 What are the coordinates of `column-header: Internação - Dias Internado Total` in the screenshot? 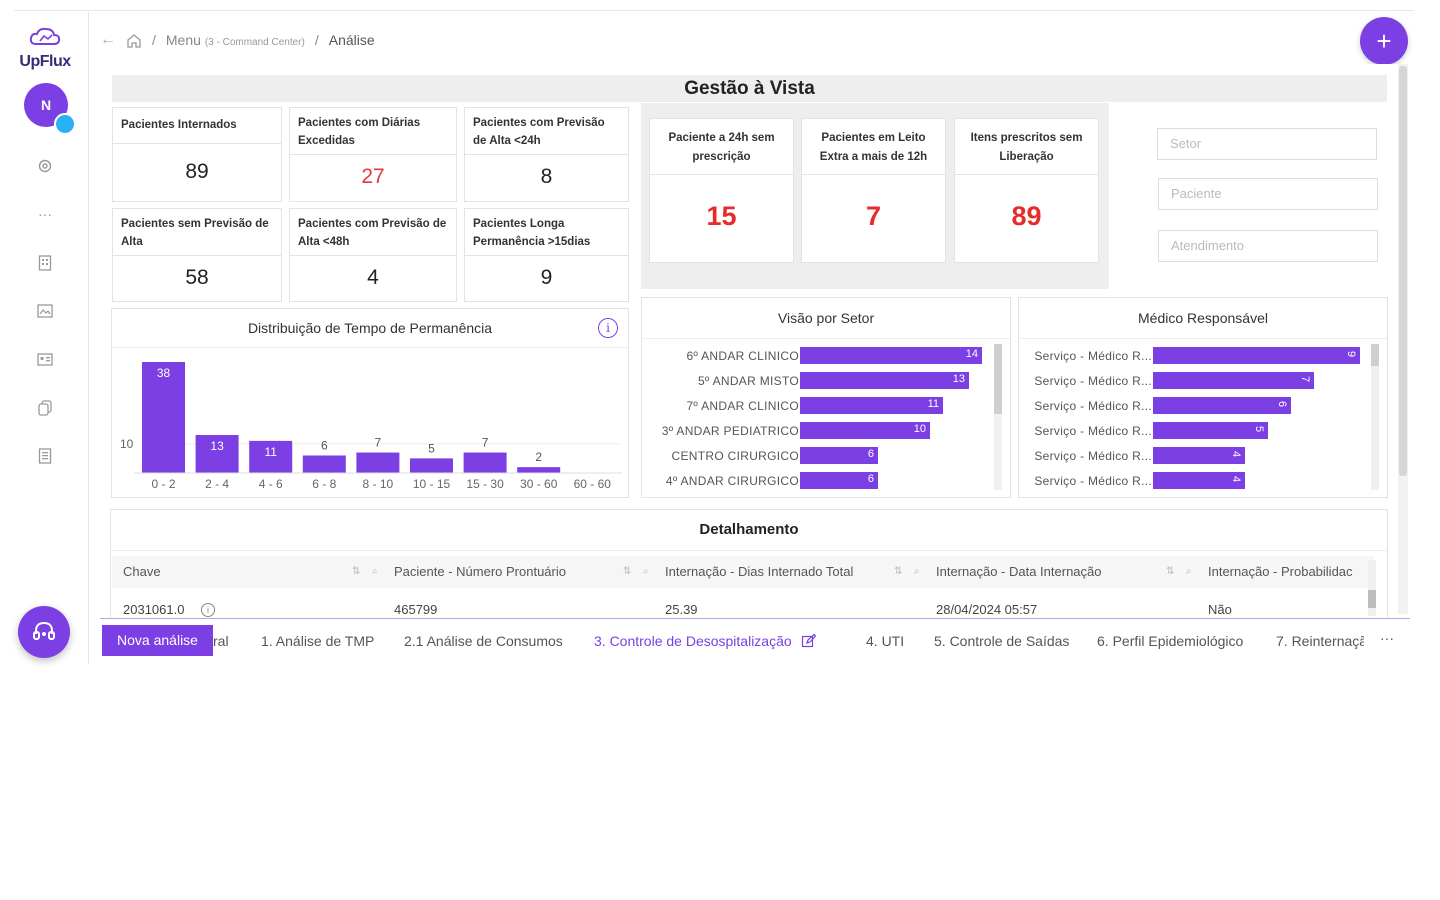 It's located at (759, 571).